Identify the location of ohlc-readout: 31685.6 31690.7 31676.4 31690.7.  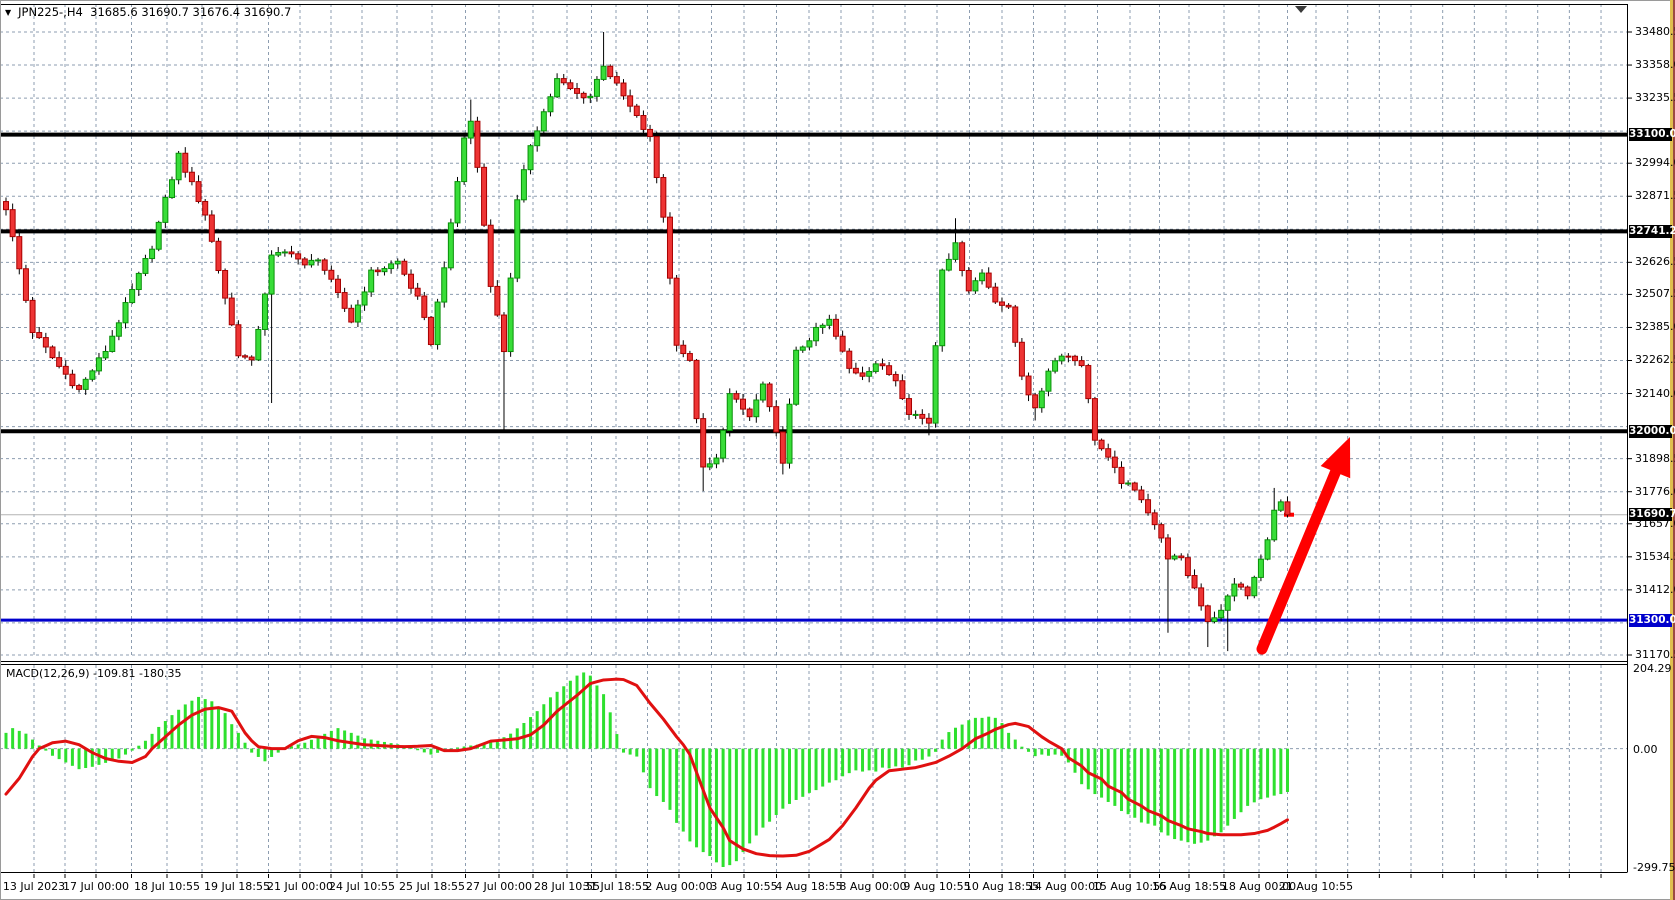
(191, 12).